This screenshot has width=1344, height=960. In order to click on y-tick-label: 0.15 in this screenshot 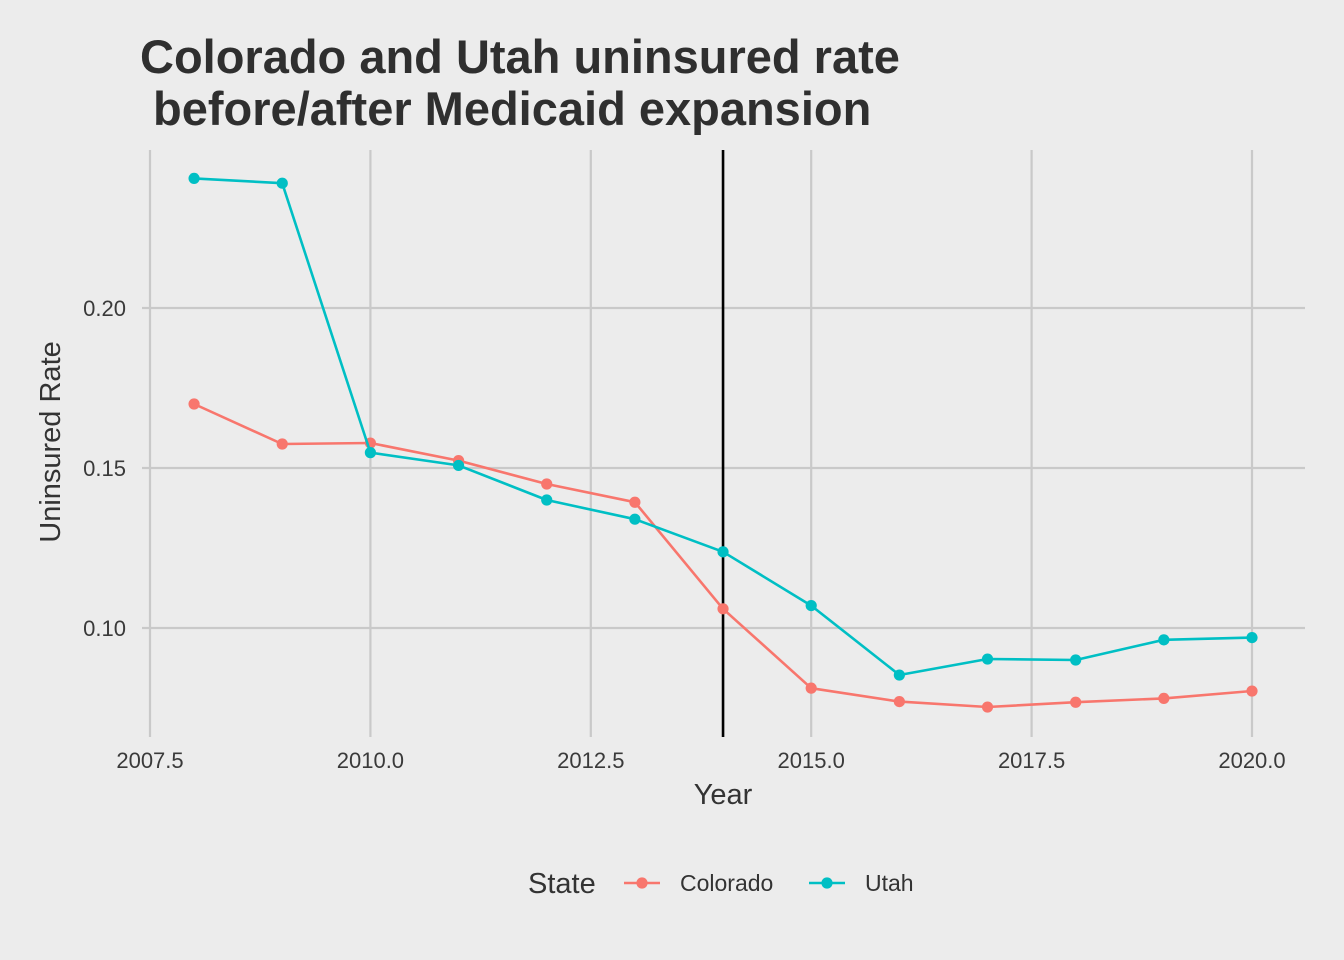, I will do `click(104, 468)`.